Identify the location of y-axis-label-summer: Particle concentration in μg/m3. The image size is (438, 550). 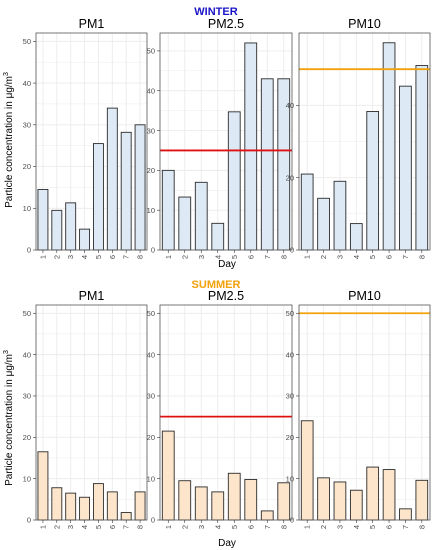
(9, 418).